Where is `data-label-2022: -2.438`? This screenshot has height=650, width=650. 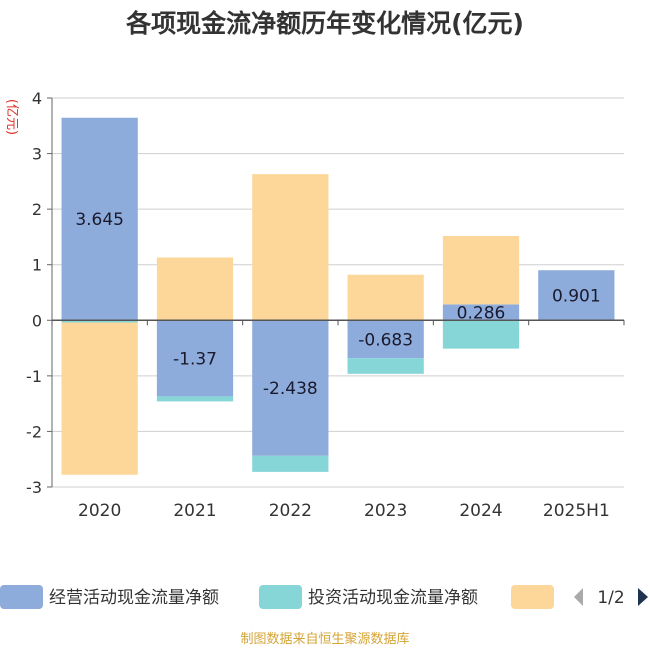 data-label-2022: -2.438 is located at coordinates (290, 389).